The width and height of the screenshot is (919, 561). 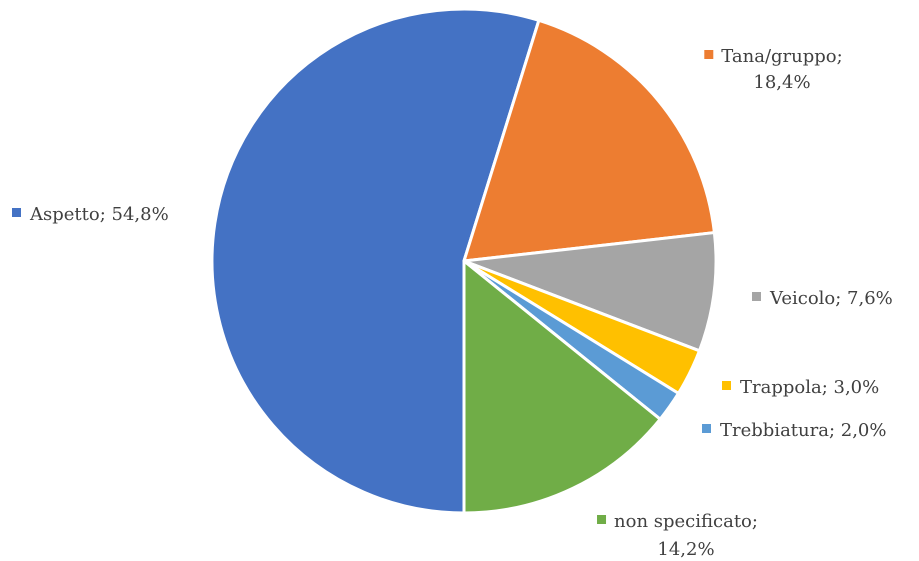 What do you see at coordinates (803, 430) in the screenshot?
I see `data-label-text: Trebbiatura; 2,0%` at bounding box center [803, 430].